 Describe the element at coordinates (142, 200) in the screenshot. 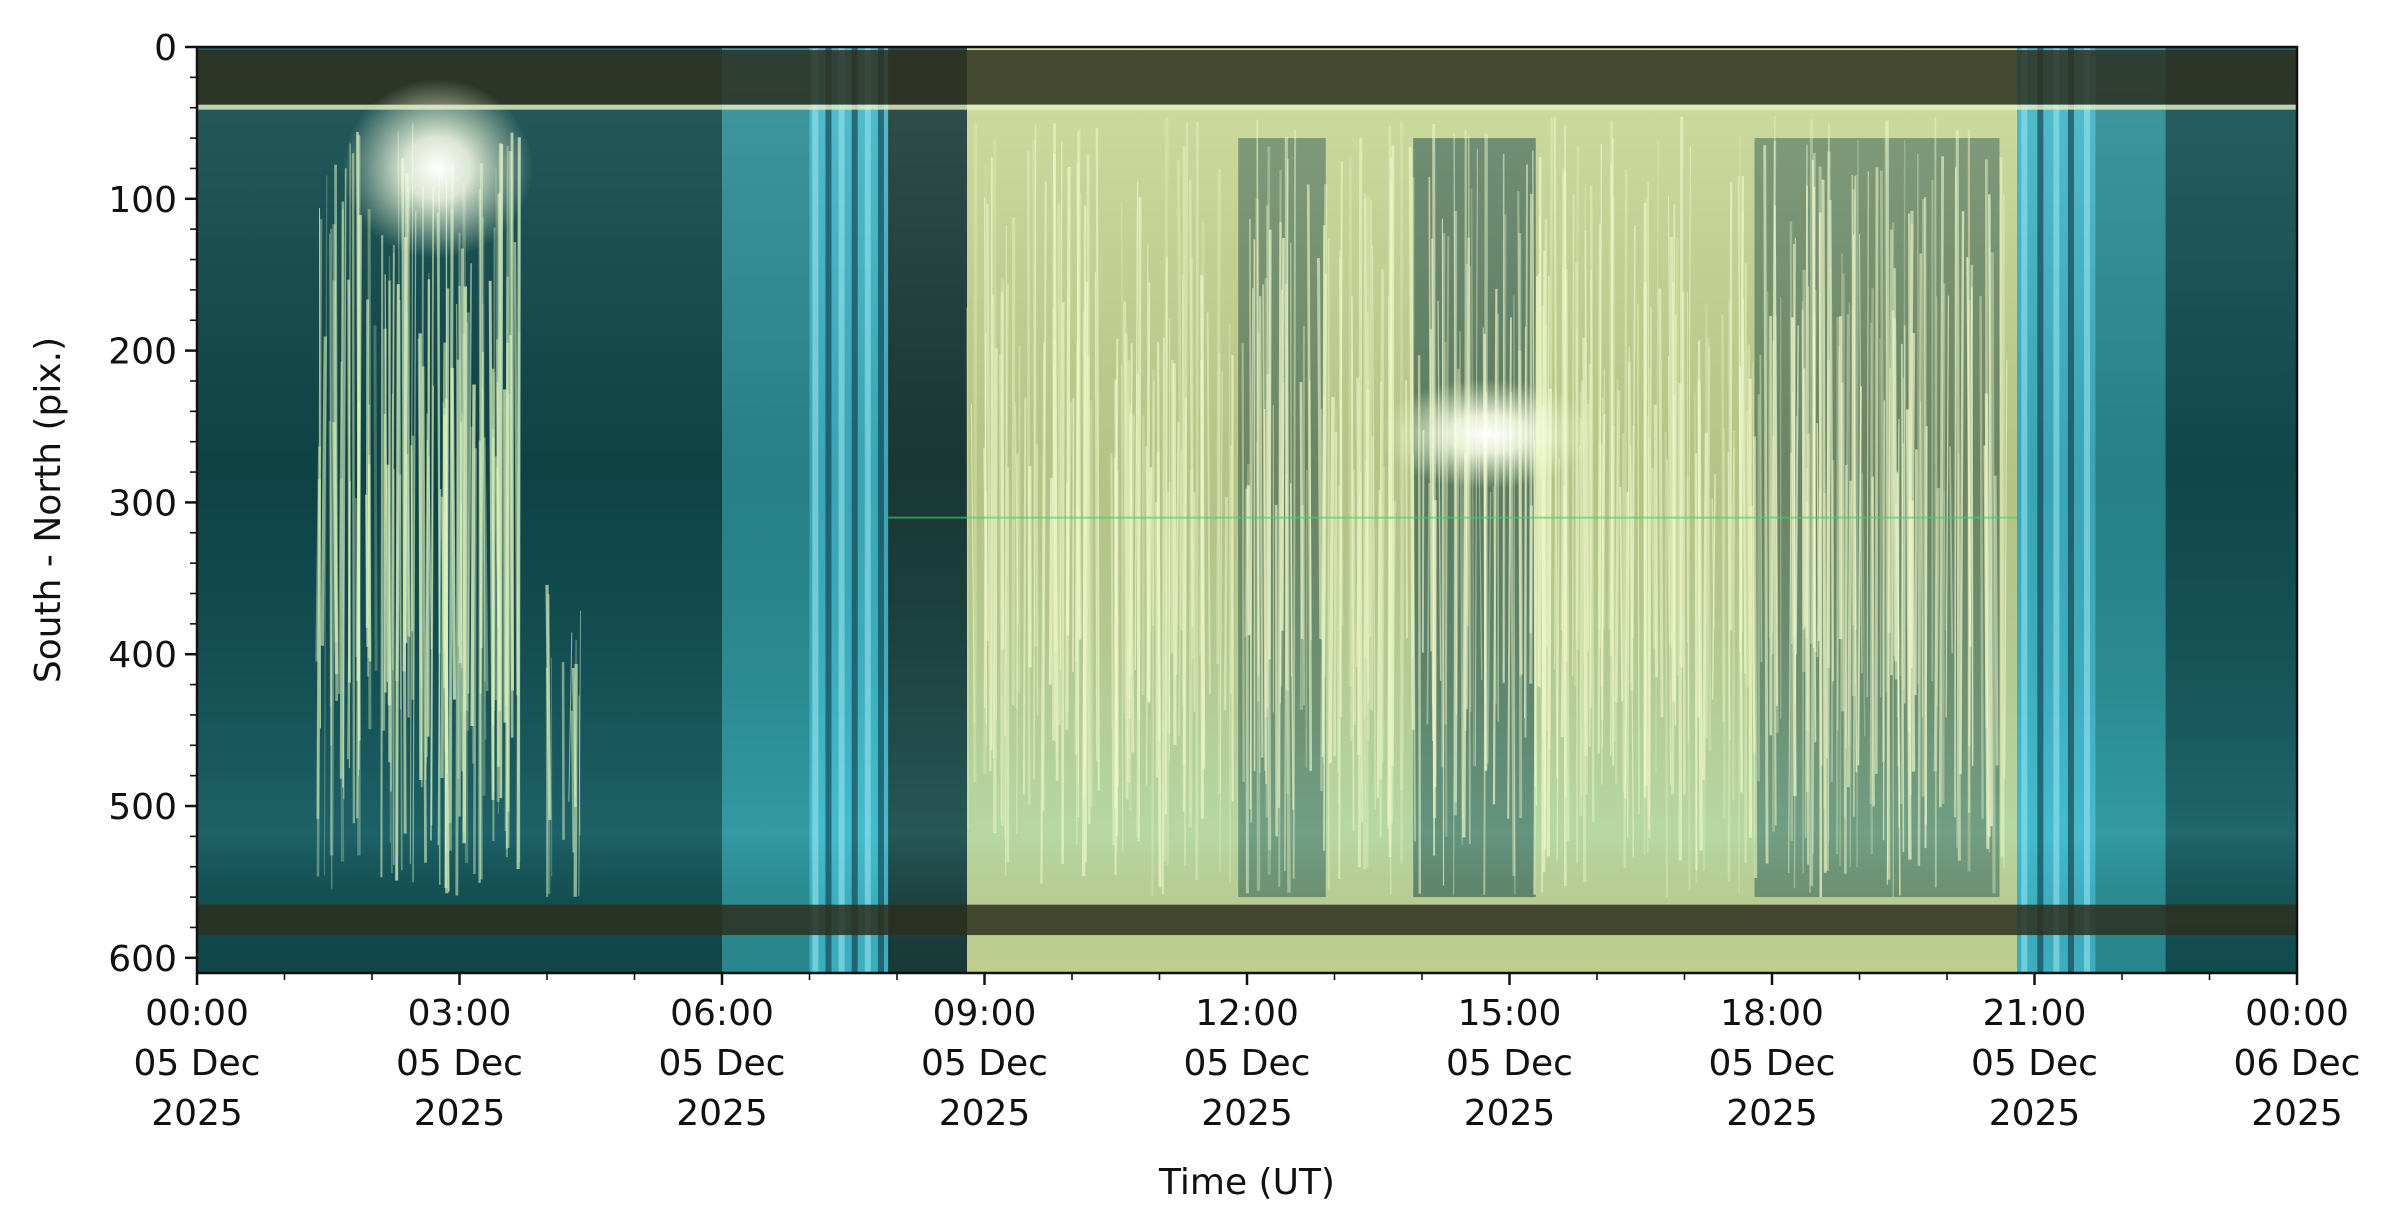

I see `y-tick-label: 100` at that location.